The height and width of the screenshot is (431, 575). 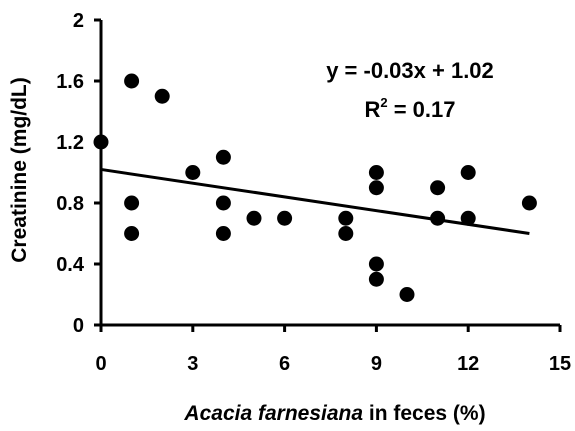 What do you see at coordinates (70, 265) in the screenshot?
I see `y-tick-label: 0.4` at bounding box center [70, 265].